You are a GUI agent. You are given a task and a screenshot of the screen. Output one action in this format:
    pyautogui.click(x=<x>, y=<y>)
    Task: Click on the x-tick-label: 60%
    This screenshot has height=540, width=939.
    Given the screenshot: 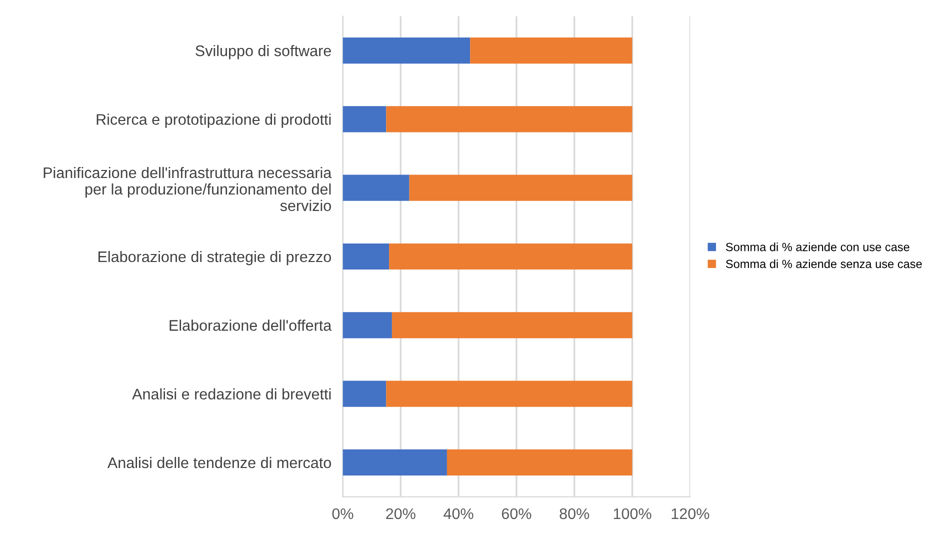 What is the action you would take?
    pyautogui.click(x=517, y=514)
    